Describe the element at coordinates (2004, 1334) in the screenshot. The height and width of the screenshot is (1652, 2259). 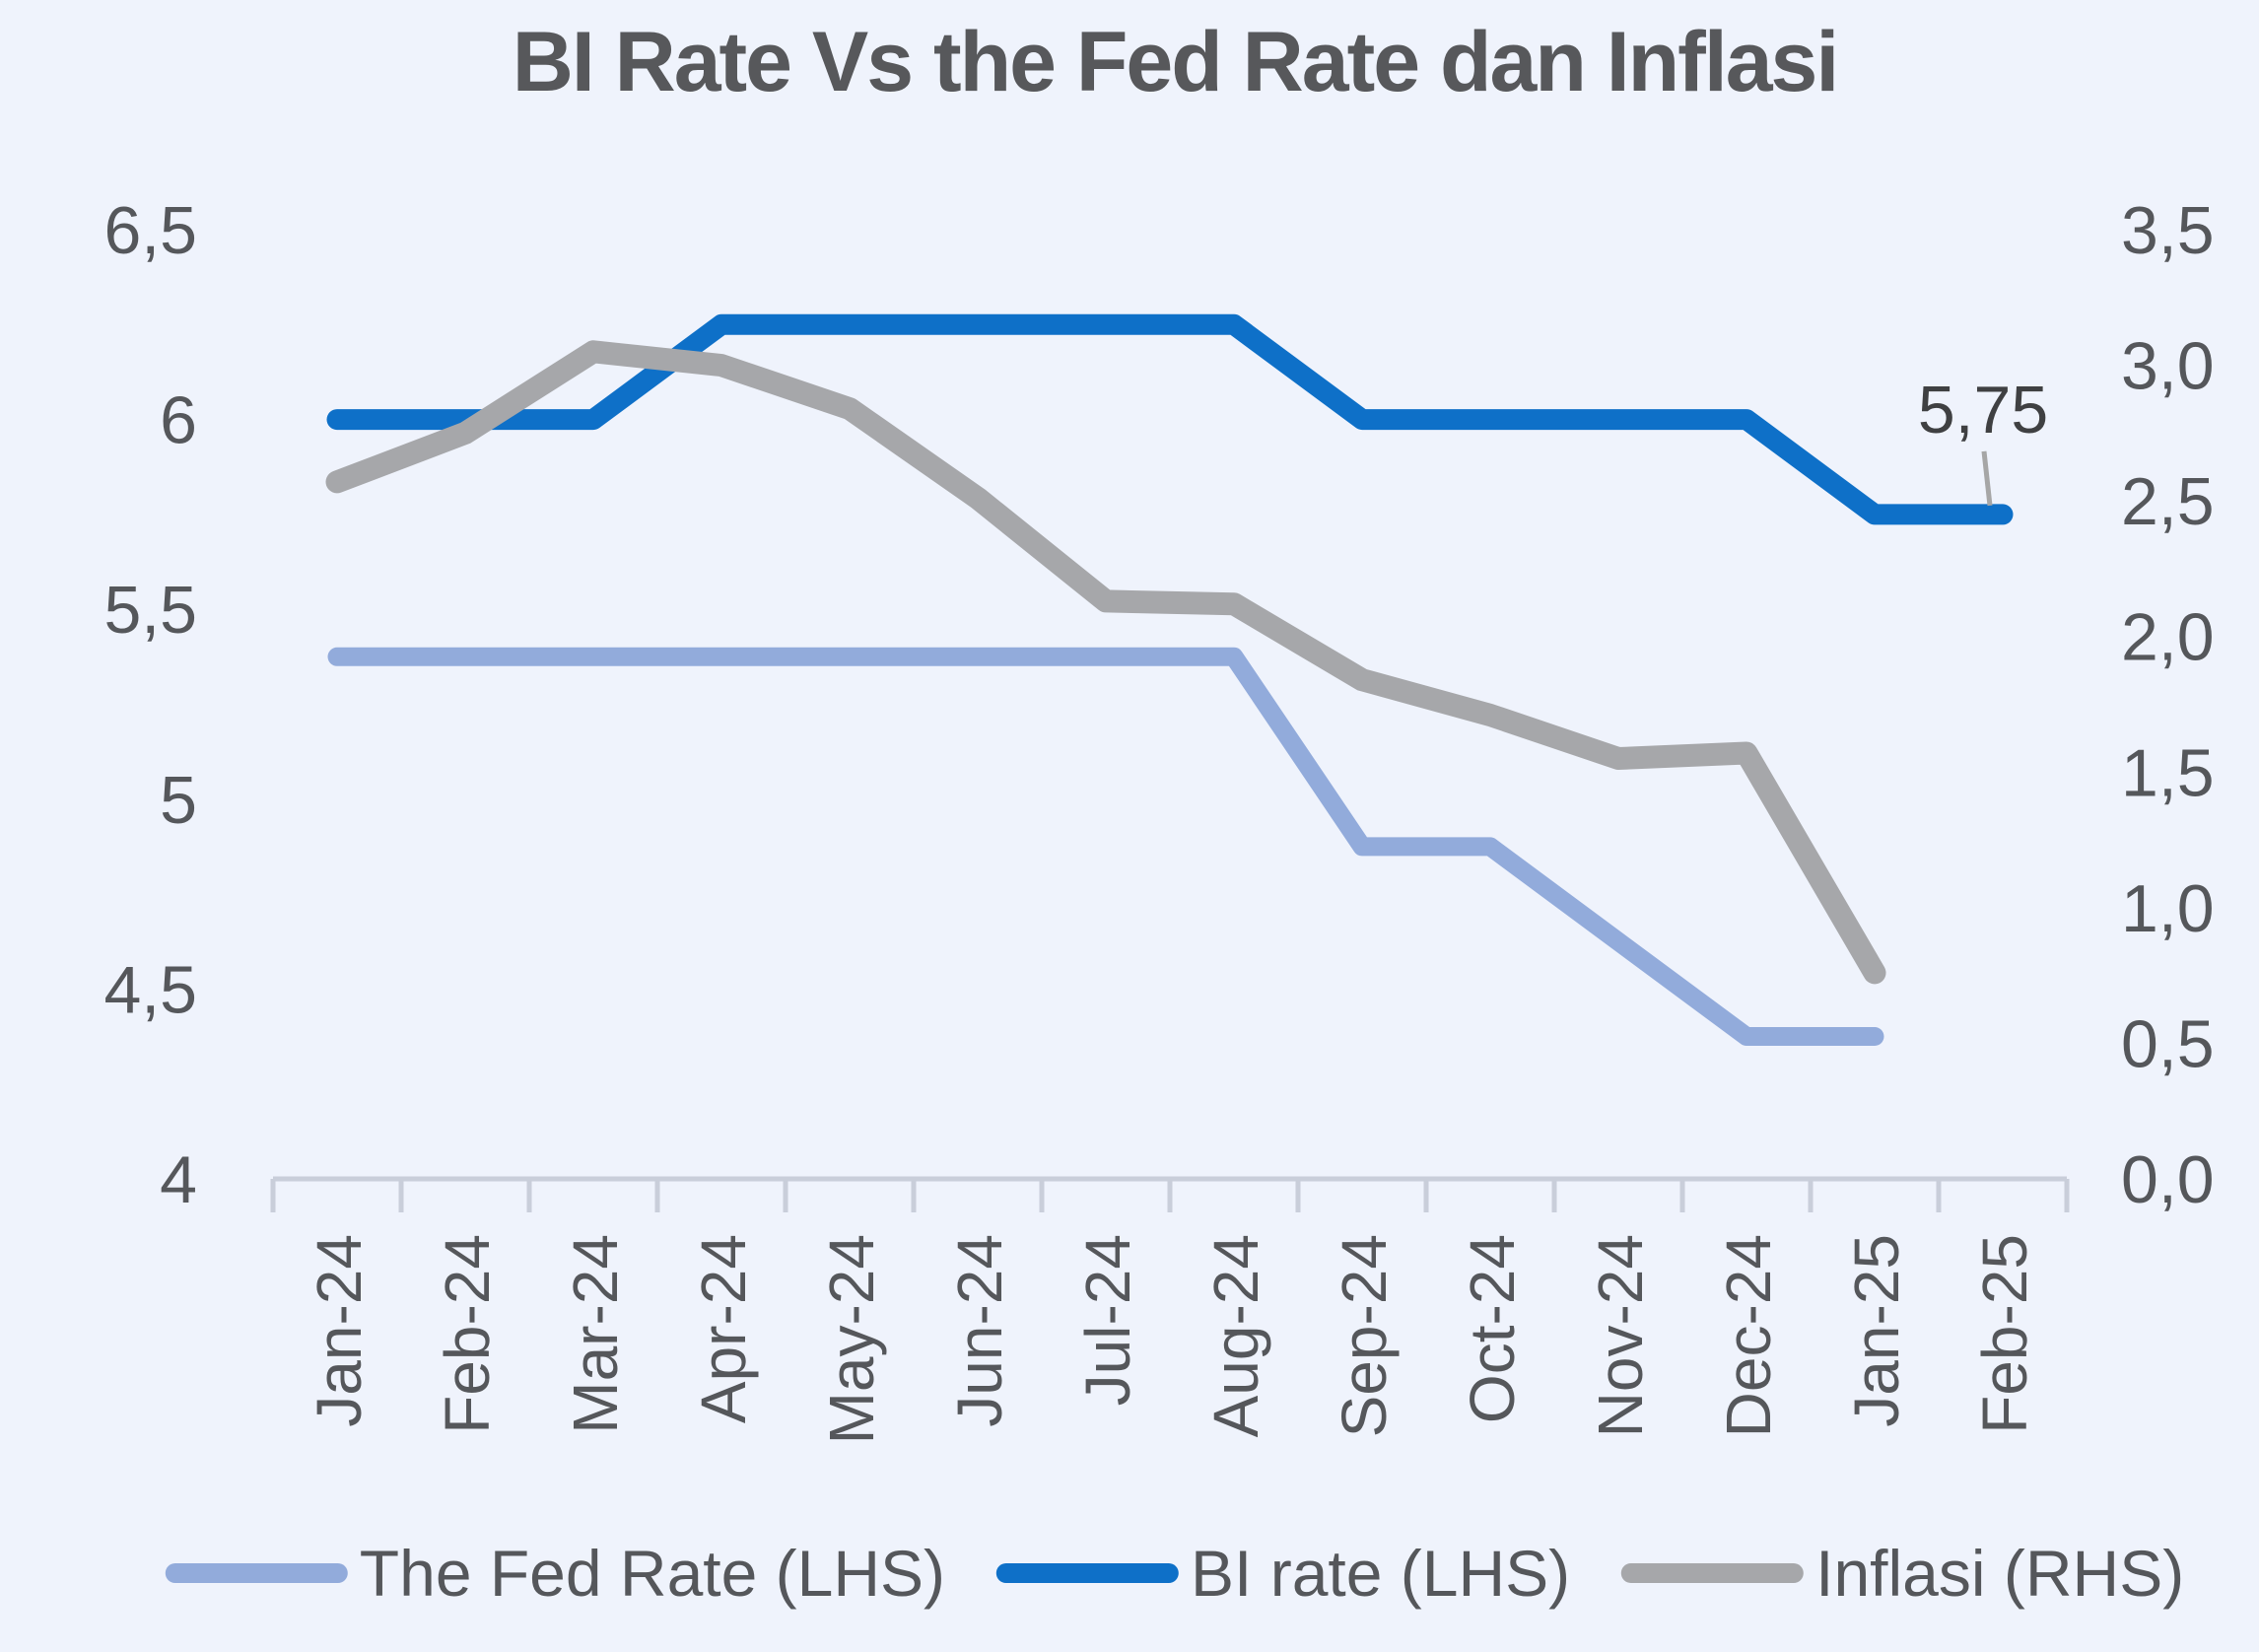
I see `x-axis-label: Feb-25` at that location.